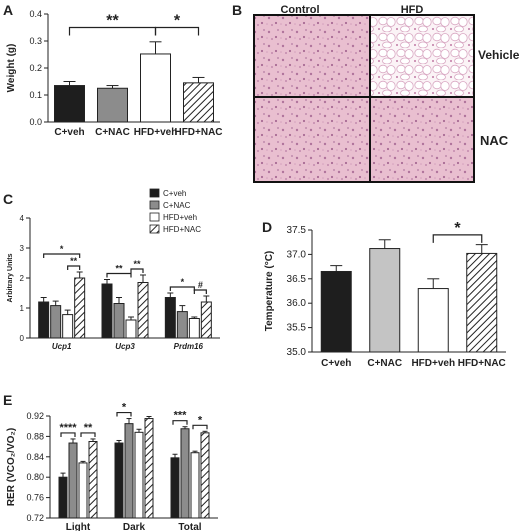 The width and height of the screenshot is (520, 531). I want to click on histology-image-hfd-vehicle, so click(422, 56).